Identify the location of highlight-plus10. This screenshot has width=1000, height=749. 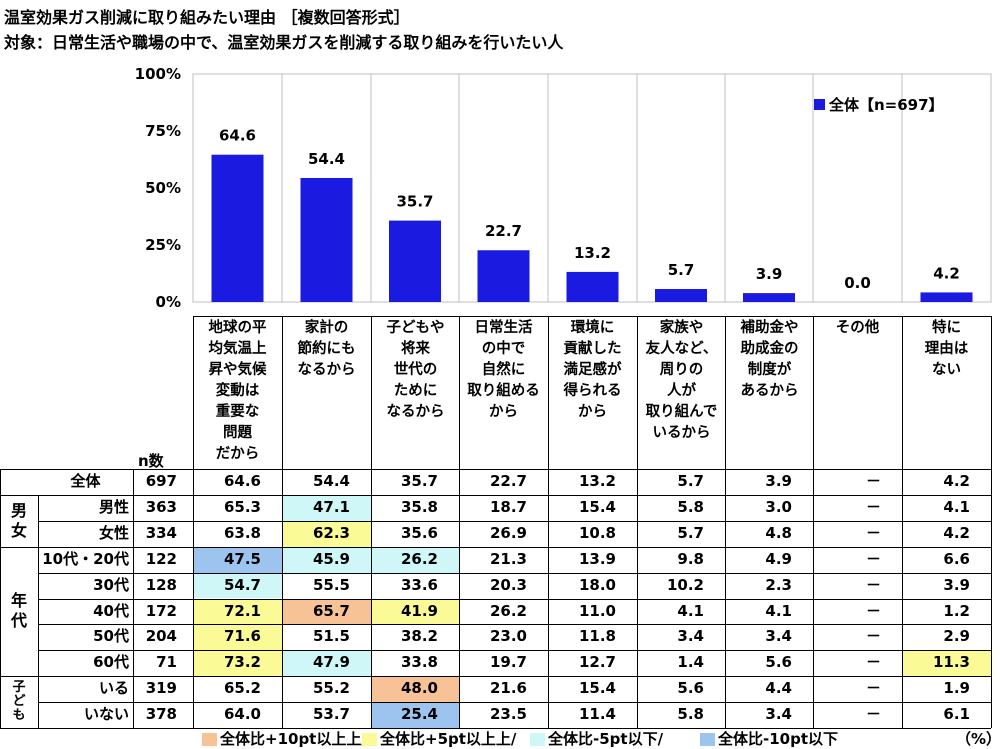
(415, 690).